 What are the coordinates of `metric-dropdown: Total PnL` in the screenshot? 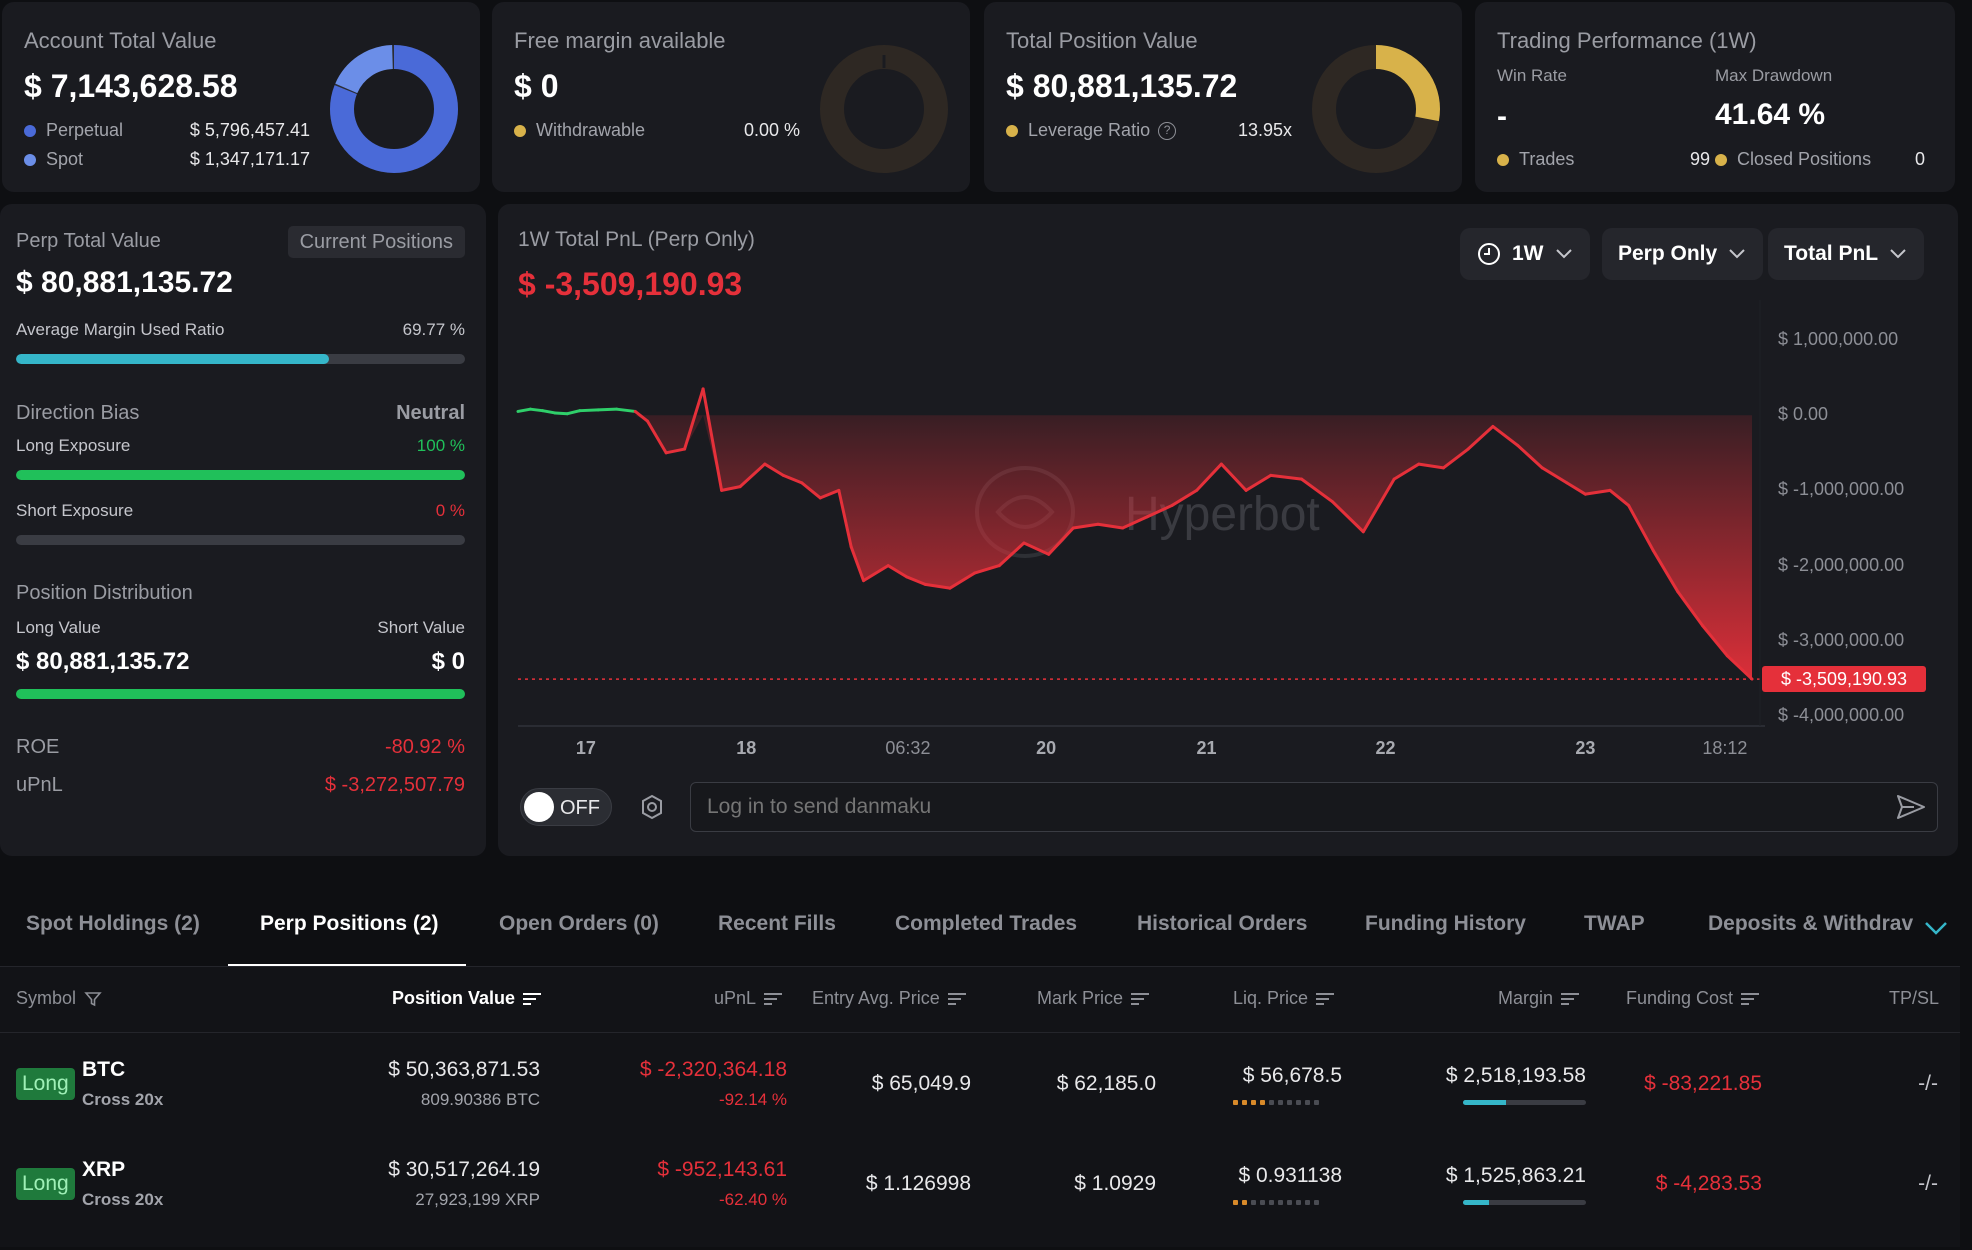 It's located at (1846, 254).